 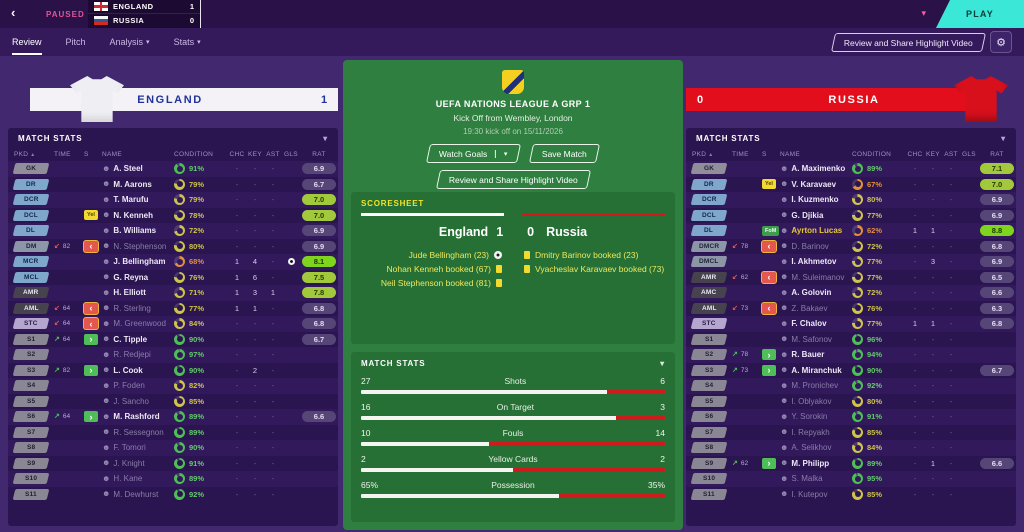 What do you see at coordinates (173, 417) in the screenshot?
I see `player-row: S6 ↗ 64 › ☻ M. Rashford 89% - - - 6.6` at bounding box center [173, 417].